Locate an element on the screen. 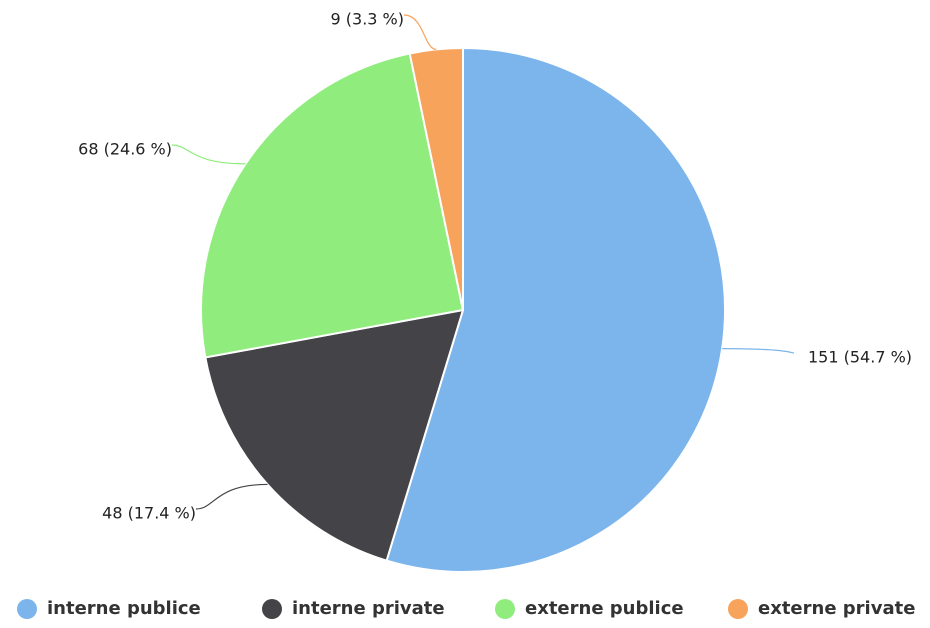 Image resolution: width=930 pixels, height=628 pixels. connector-externe-private is located at coordinates (420, 32).